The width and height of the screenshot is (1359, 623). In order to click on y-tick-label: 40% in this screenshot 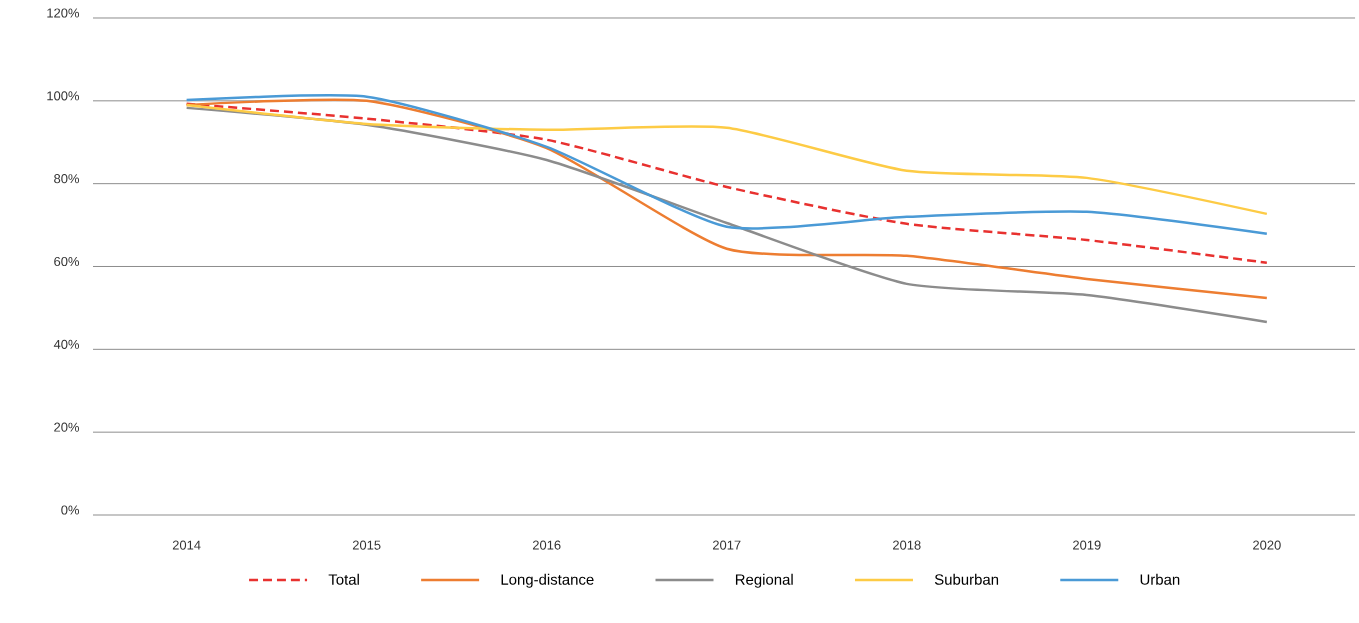, I will do `click(66, 344)`.